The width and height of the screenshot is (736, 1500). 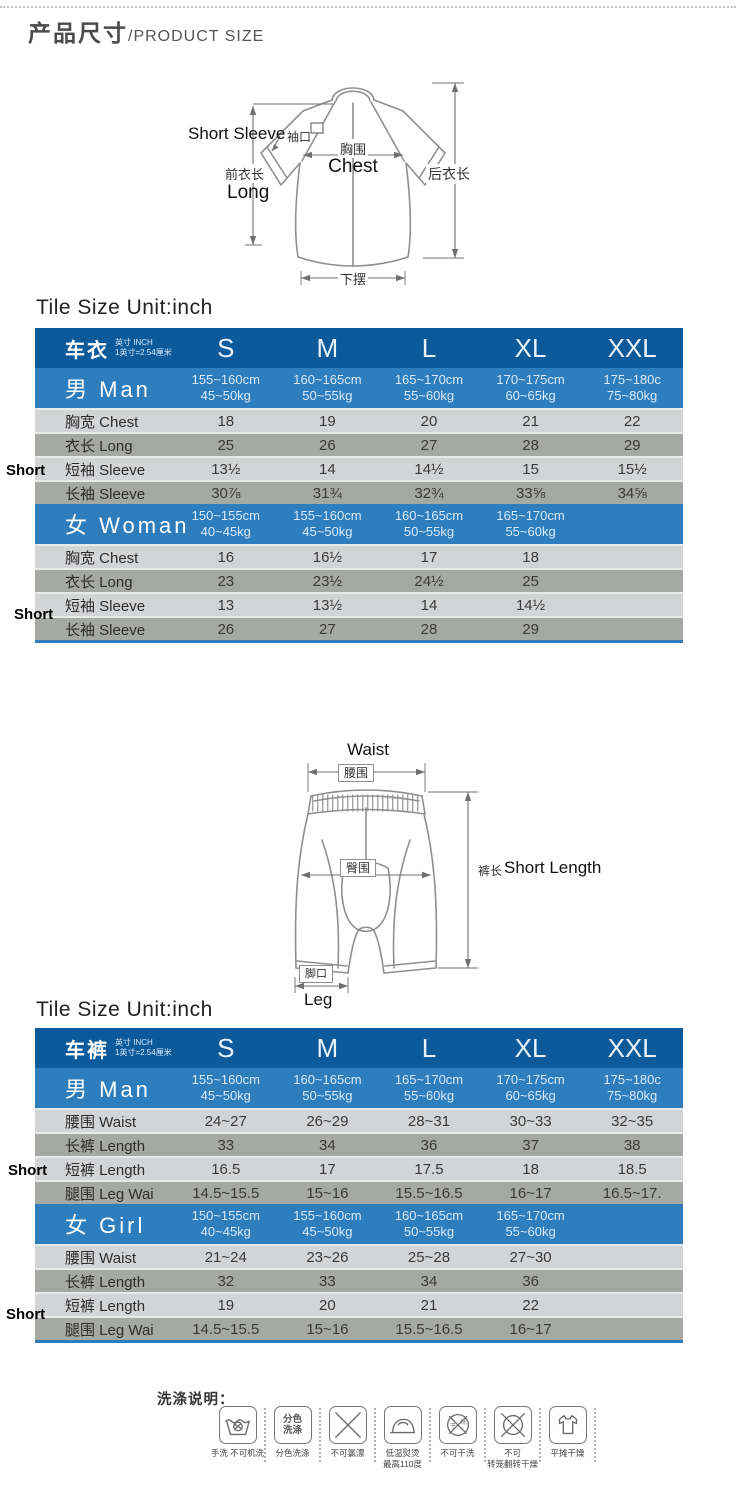 What do you see at coordinates (105, 630) in the screenshot?
I see `row-label: 长袖 Sleeve` at bounding box center [105, 630].